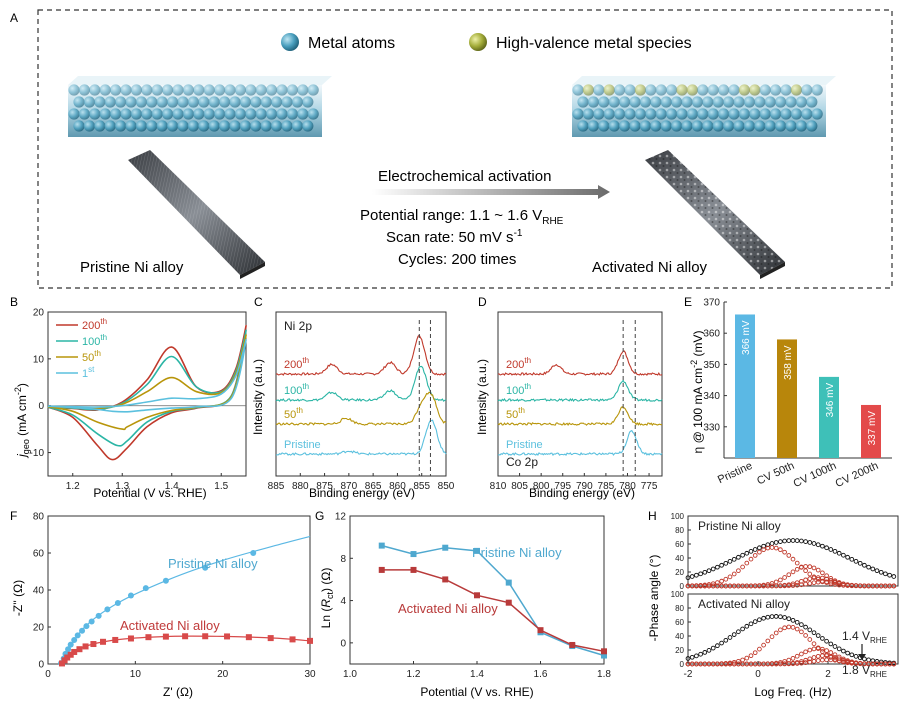 The height and width of the screenshot is (705, 900). I want to click on xps-spectrum-200th, so click(361, 355).